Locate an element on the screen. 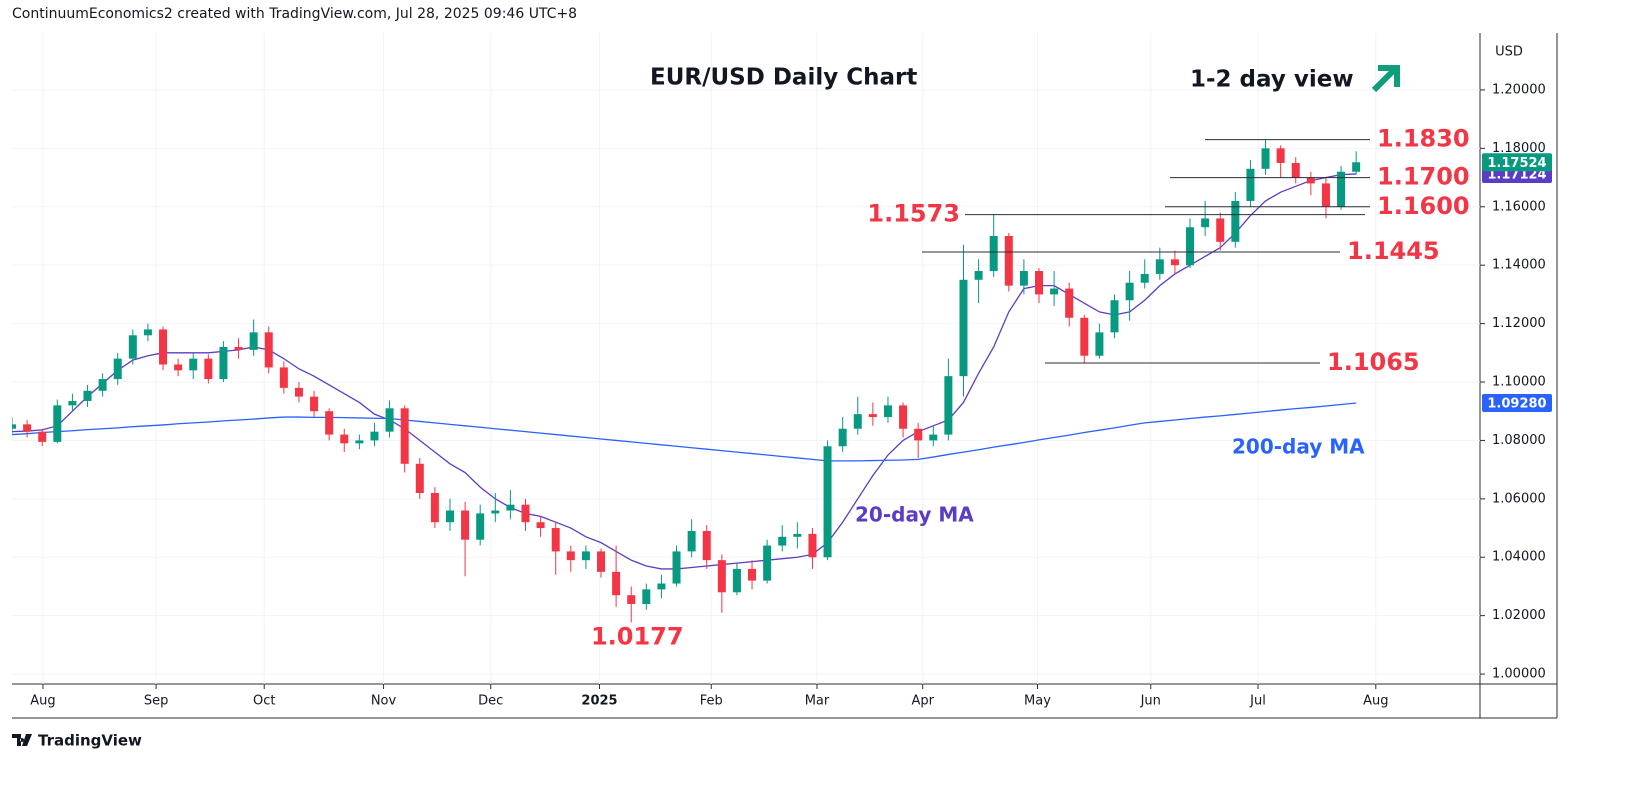  y-tick-label: 1.02000 is located at coordinates (1519, 615).